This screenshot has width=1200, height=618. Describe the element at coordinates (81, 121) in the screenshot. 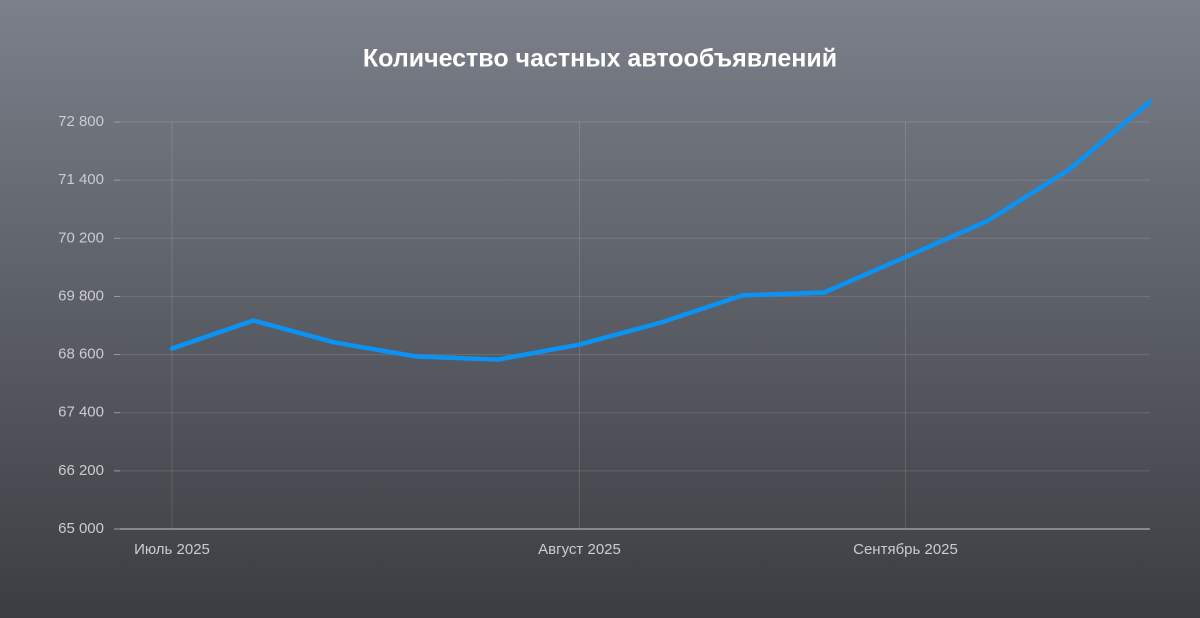

I see `y-tick-label: 72 800` at that location.